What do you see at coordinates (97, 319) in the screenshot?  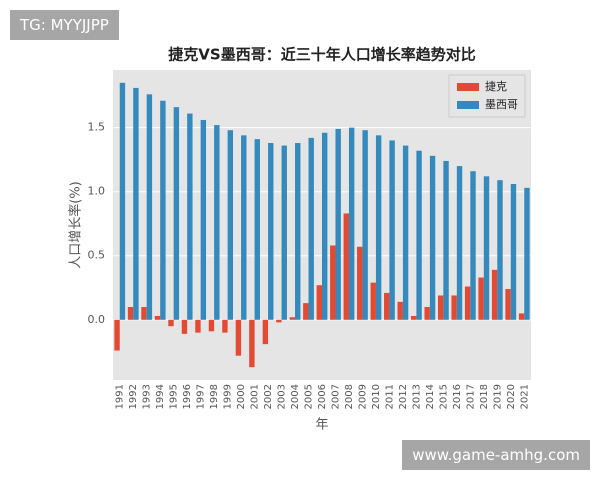 I see `y-tick-label: 0.0` at bounding box center [97, 319].